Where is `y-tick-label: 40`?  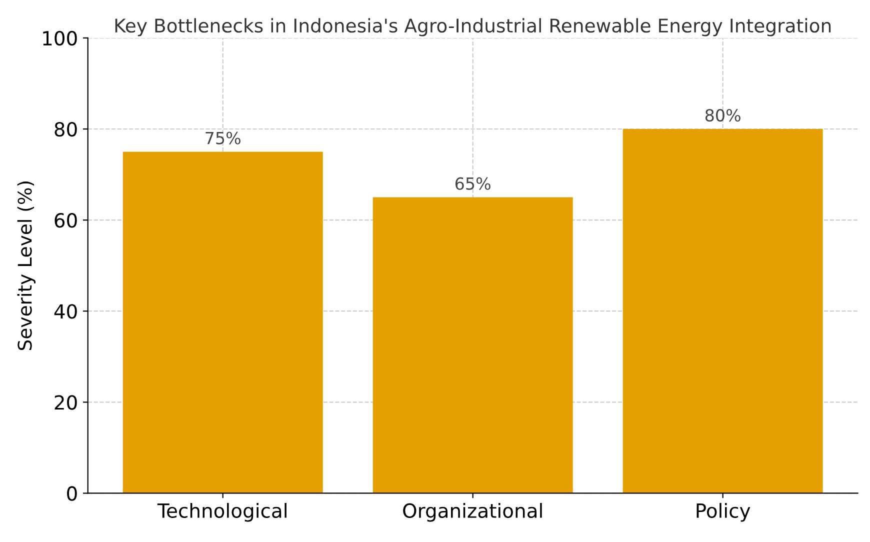 y-tick-label: 40 is located at coordinates (65, 311).